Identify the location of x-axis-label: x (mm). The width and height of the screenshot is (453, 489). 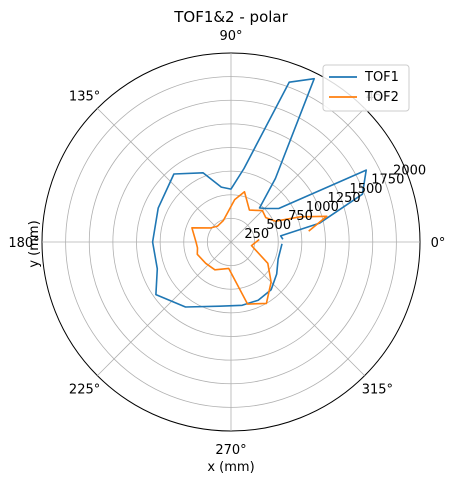
(230, 467).